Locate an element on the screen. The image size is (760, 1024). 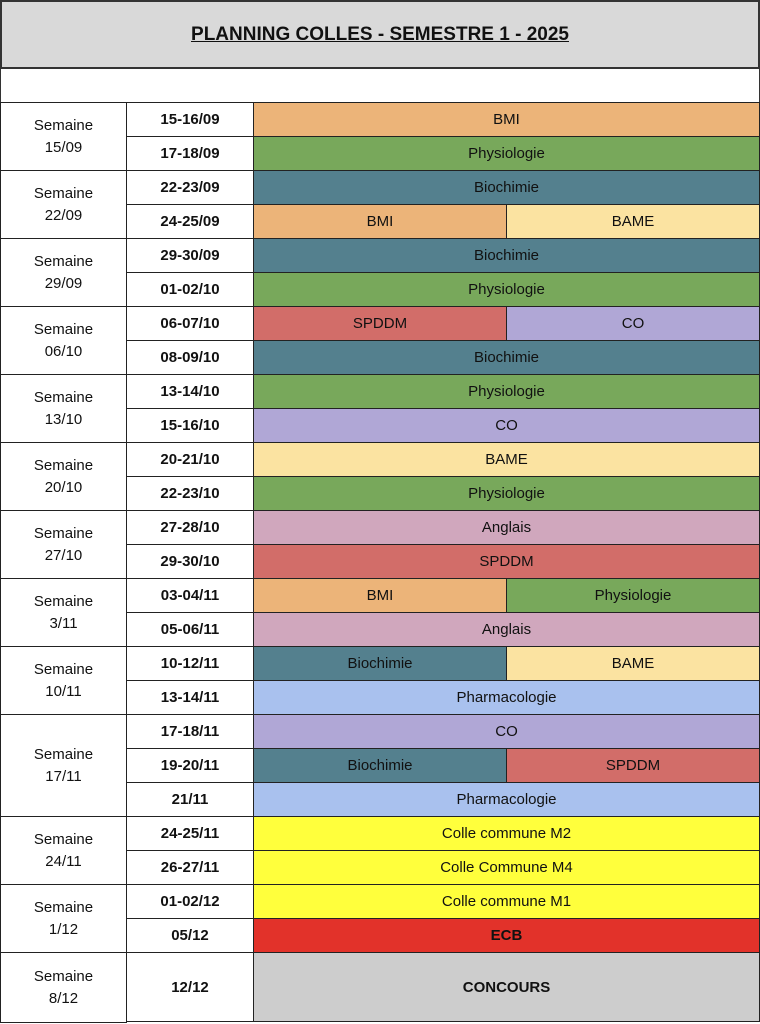
session-date: 21/11 is located at coordinates (190, 799).